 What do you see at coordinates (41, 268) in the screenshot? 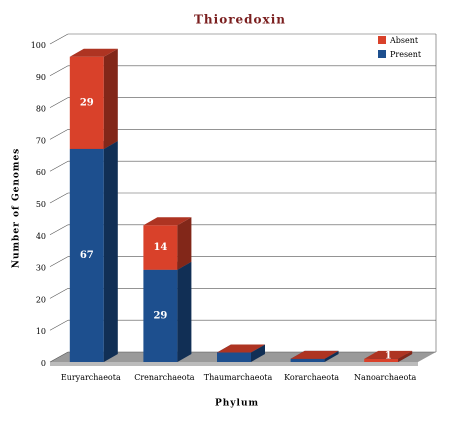
I see `y-tick-label: 30` at bounding box center [41, 268].